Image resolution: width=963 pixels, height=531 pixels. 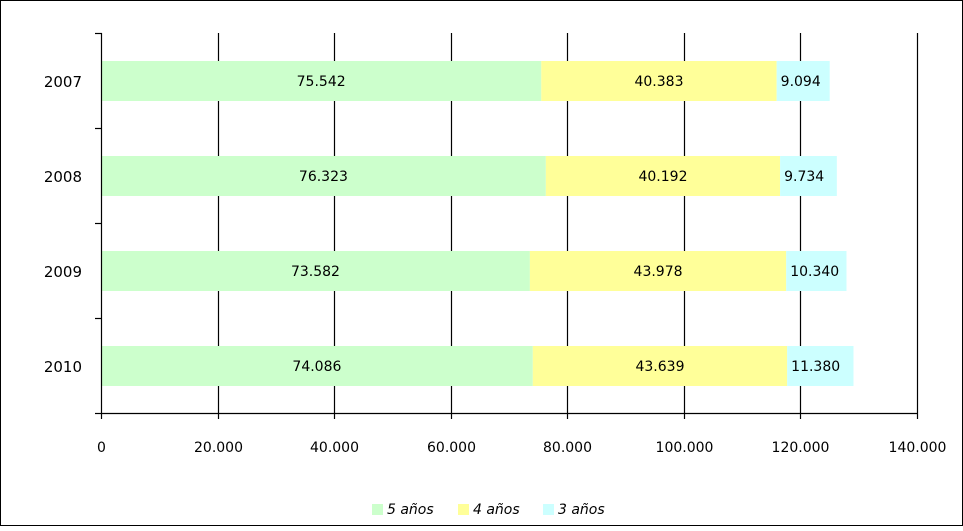 I want to click on data-label: 75.542, so click(x=321, y=82).